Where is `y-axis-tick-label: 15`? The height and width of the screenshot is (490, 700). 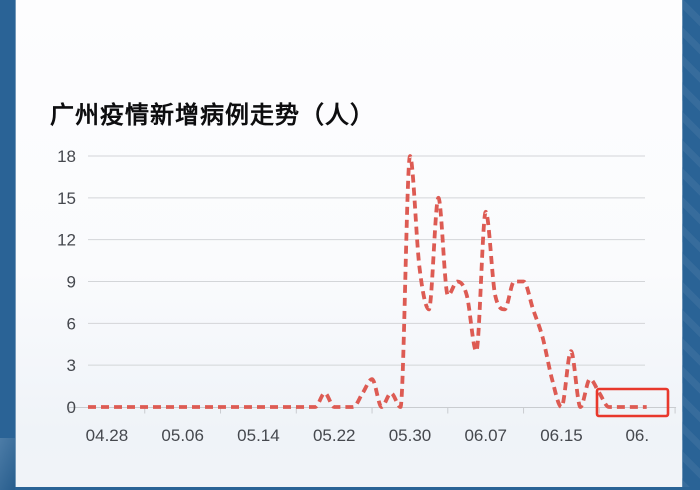 y-axis-tick-label: 15 is located at coordinates (66, 198).